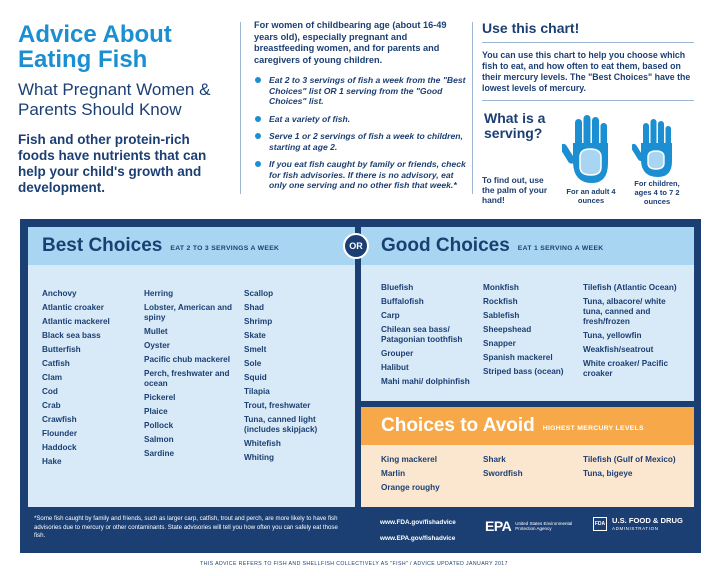 The height and width of the screenshot is (576, 708). I want to click on epa-link: www.EPA.gov/fishadvice, so click(418, 538).